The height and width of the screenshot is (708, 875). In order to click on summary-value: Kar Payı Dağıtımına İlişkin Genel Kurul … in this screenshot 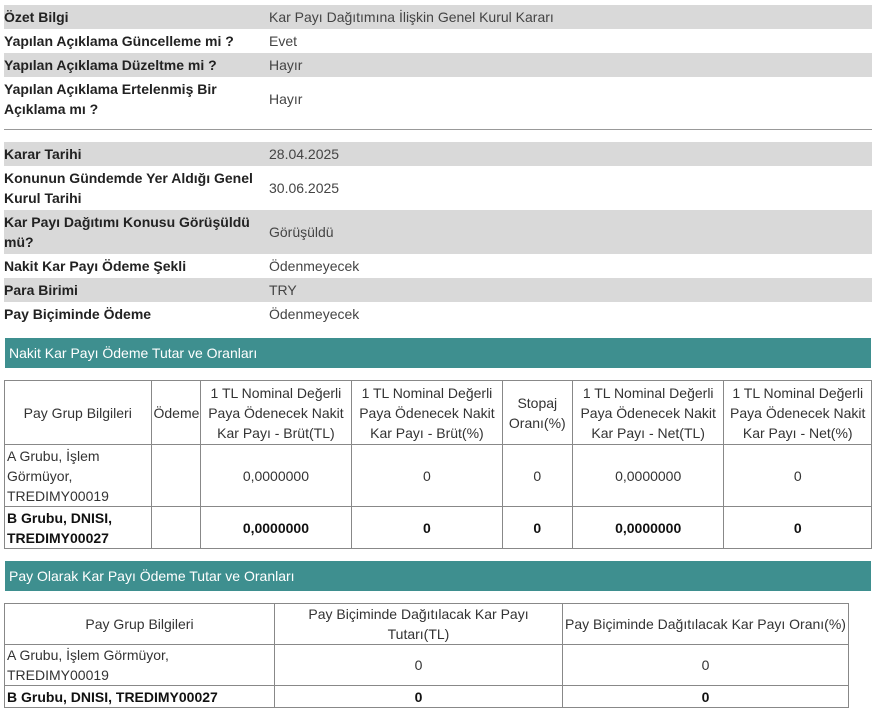, I will do `click(570, 17)`.